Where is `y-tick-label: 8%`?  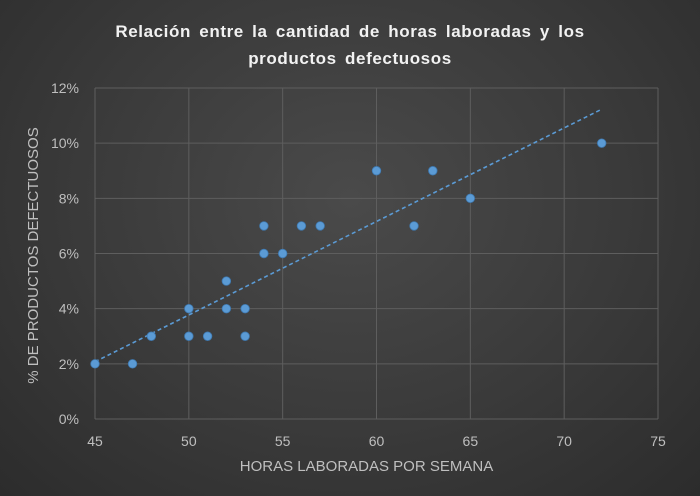
y-tick-label: 8% is located at coordinates (69, 198).